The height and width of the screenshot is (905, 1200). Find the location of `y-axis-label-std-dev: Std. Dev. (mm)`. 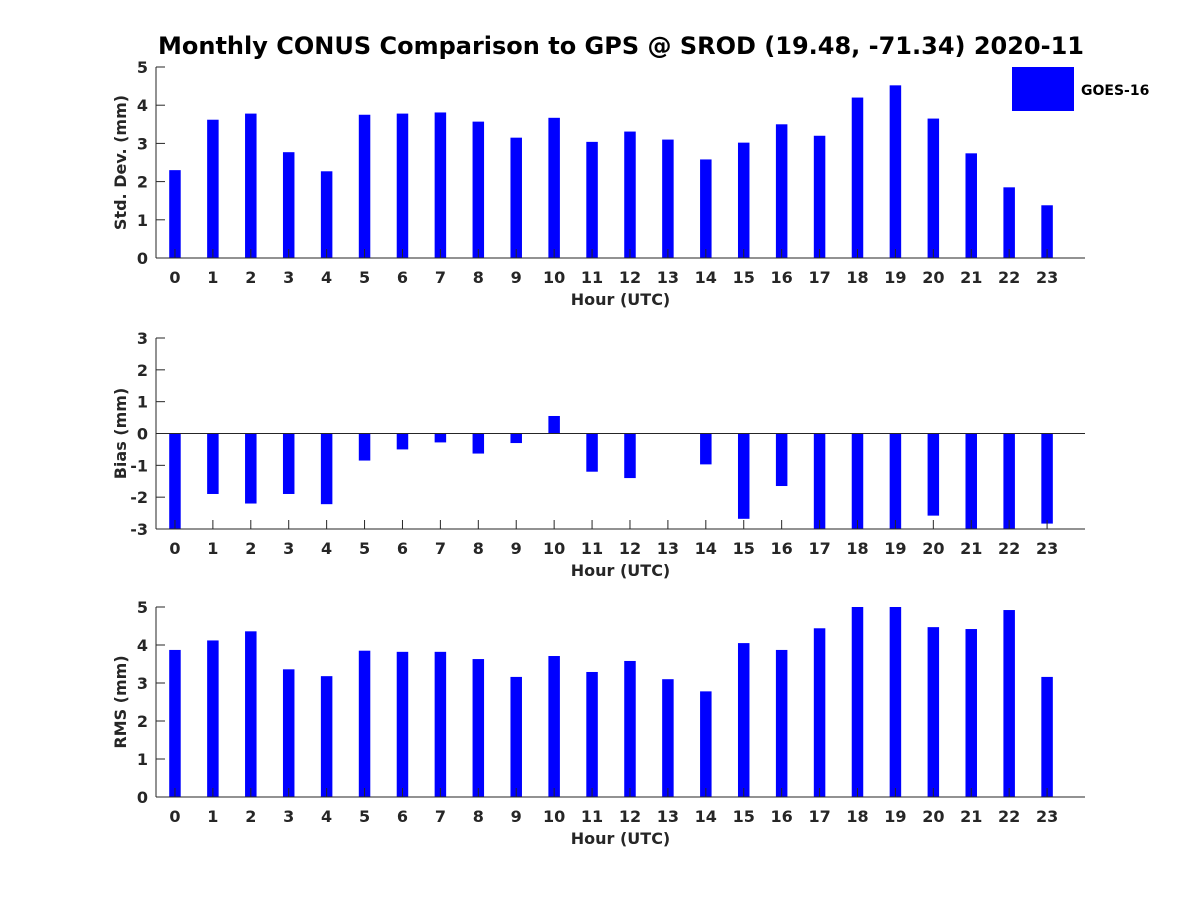

y-axis-label-std-dev: Std. Dev. (mm) is located at coordinates (120, 162).